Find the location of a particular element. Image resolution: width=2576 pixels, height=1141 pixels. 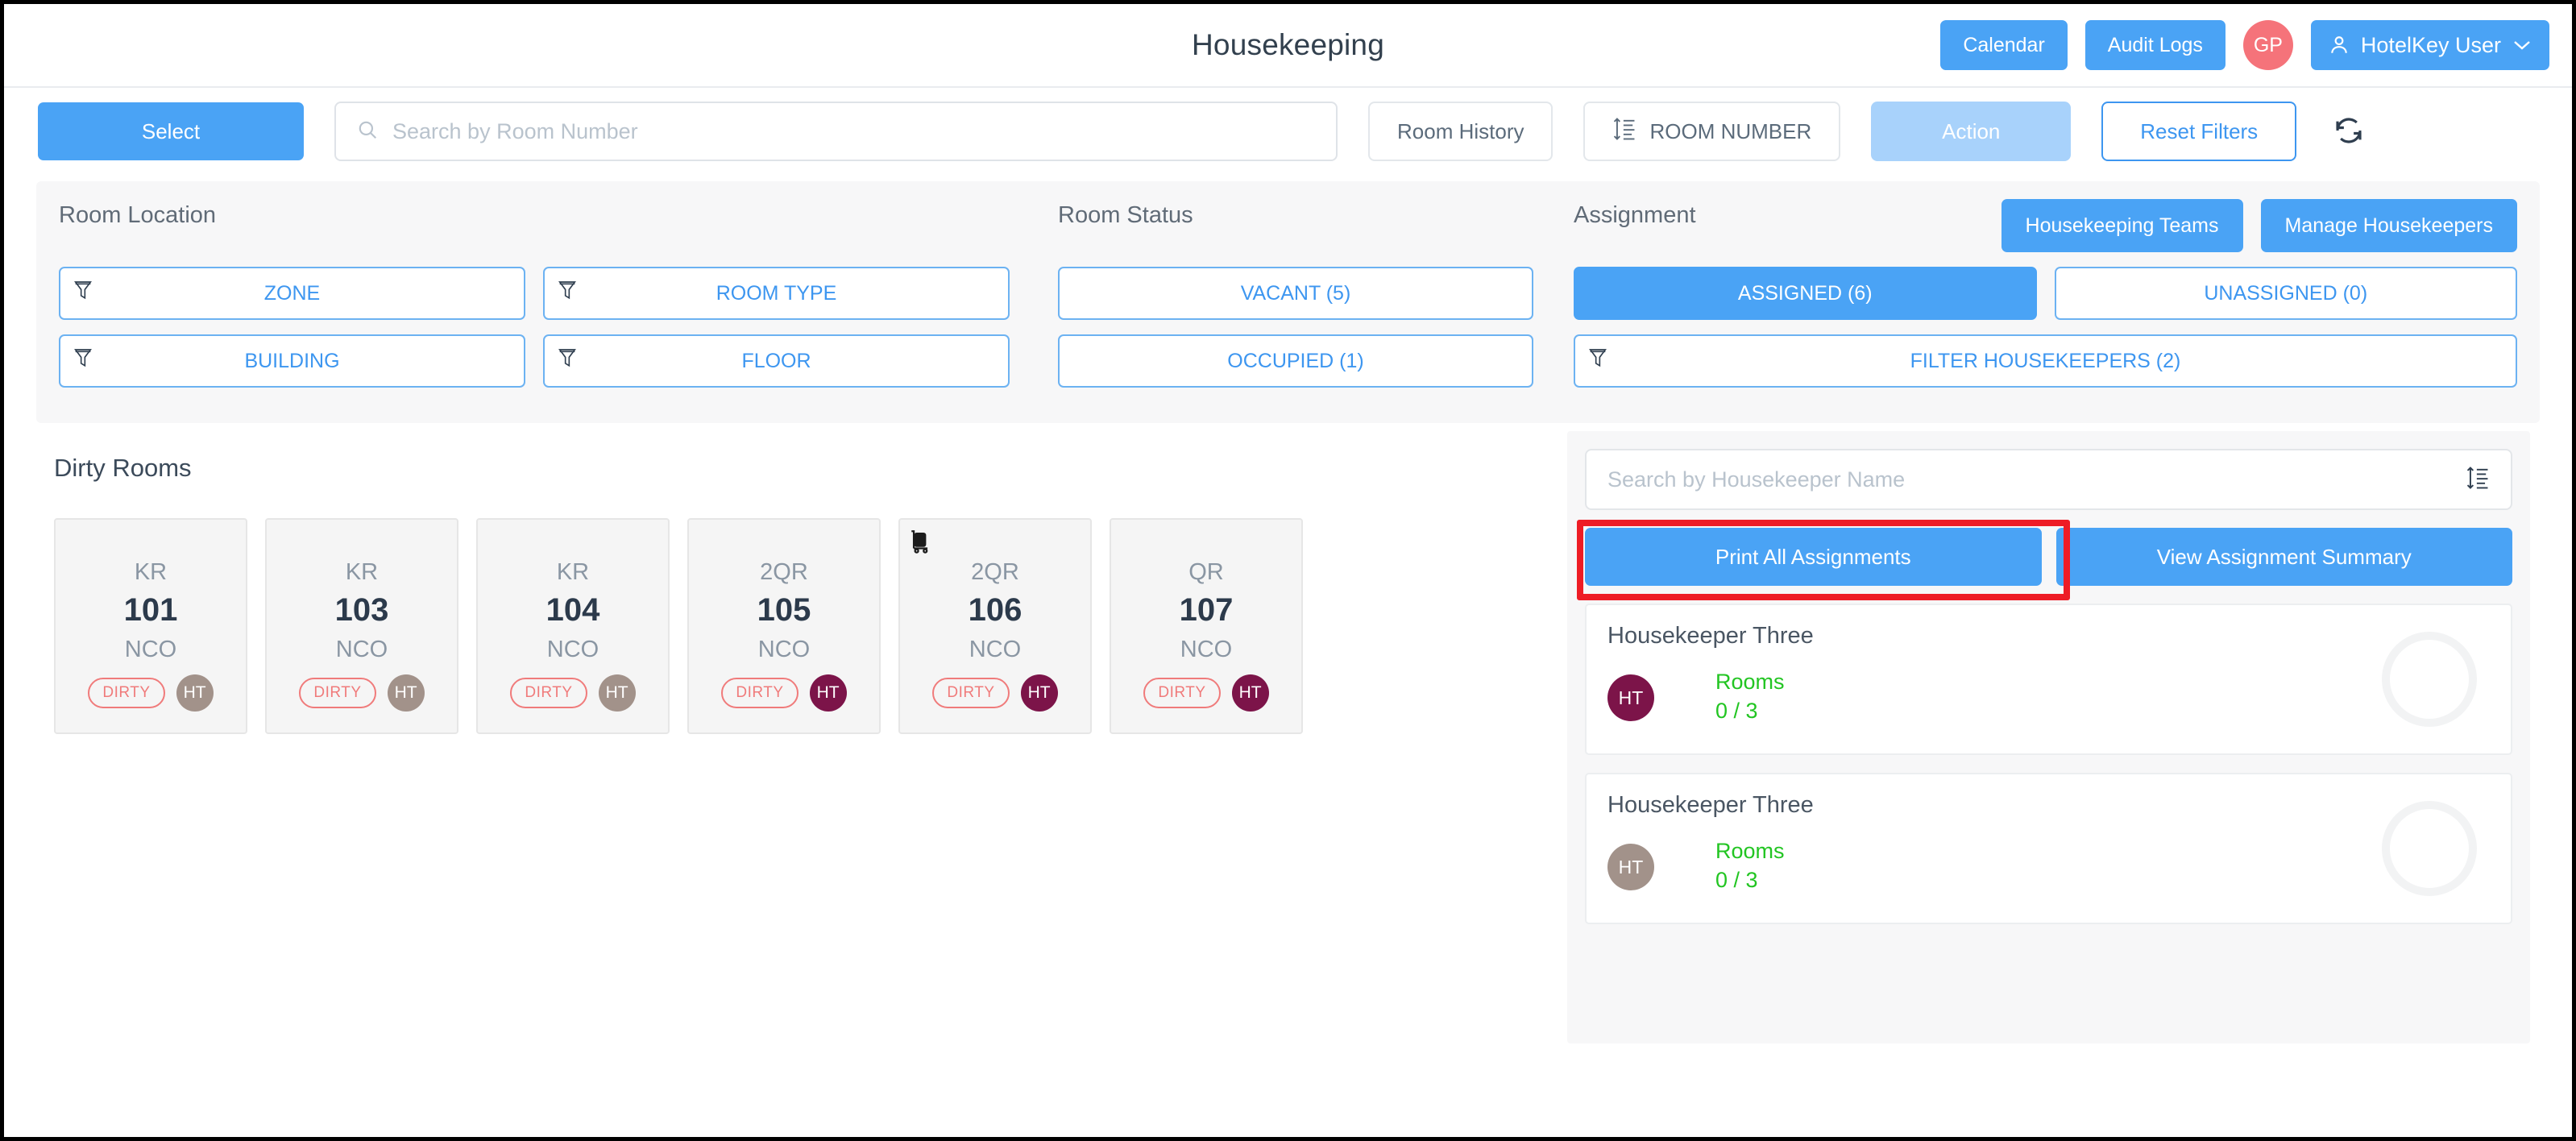

housekeeping-teams-button: Housekeeping Teams is located at coordinates (2122, 225).